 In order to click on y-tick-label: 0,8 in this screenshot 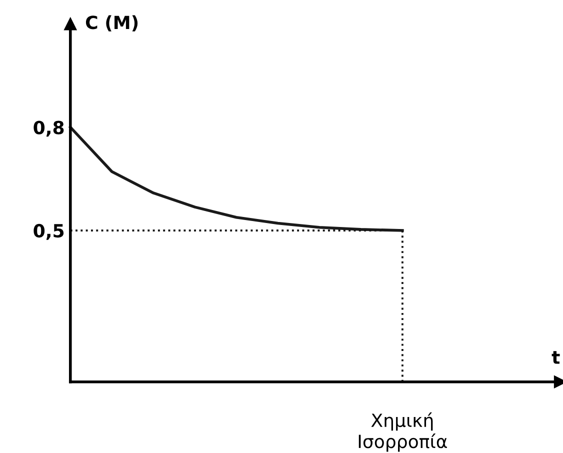, I will do `click(49, 128)`.